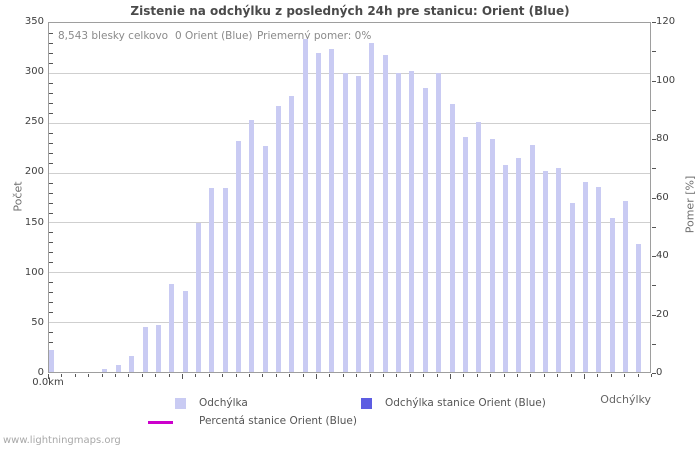 The height and width of the screenshot is (450, 700). Describe the element at coordinates (34, 222) in the screenshot. I see `left-axis-tick-label: 150` at that location.